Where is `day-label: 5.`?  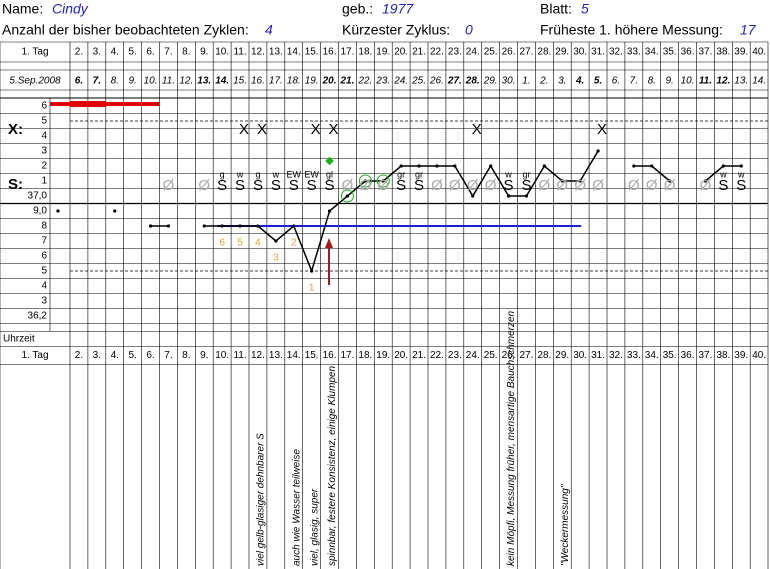 day-label: 5. is located at coordinates (132, 52).